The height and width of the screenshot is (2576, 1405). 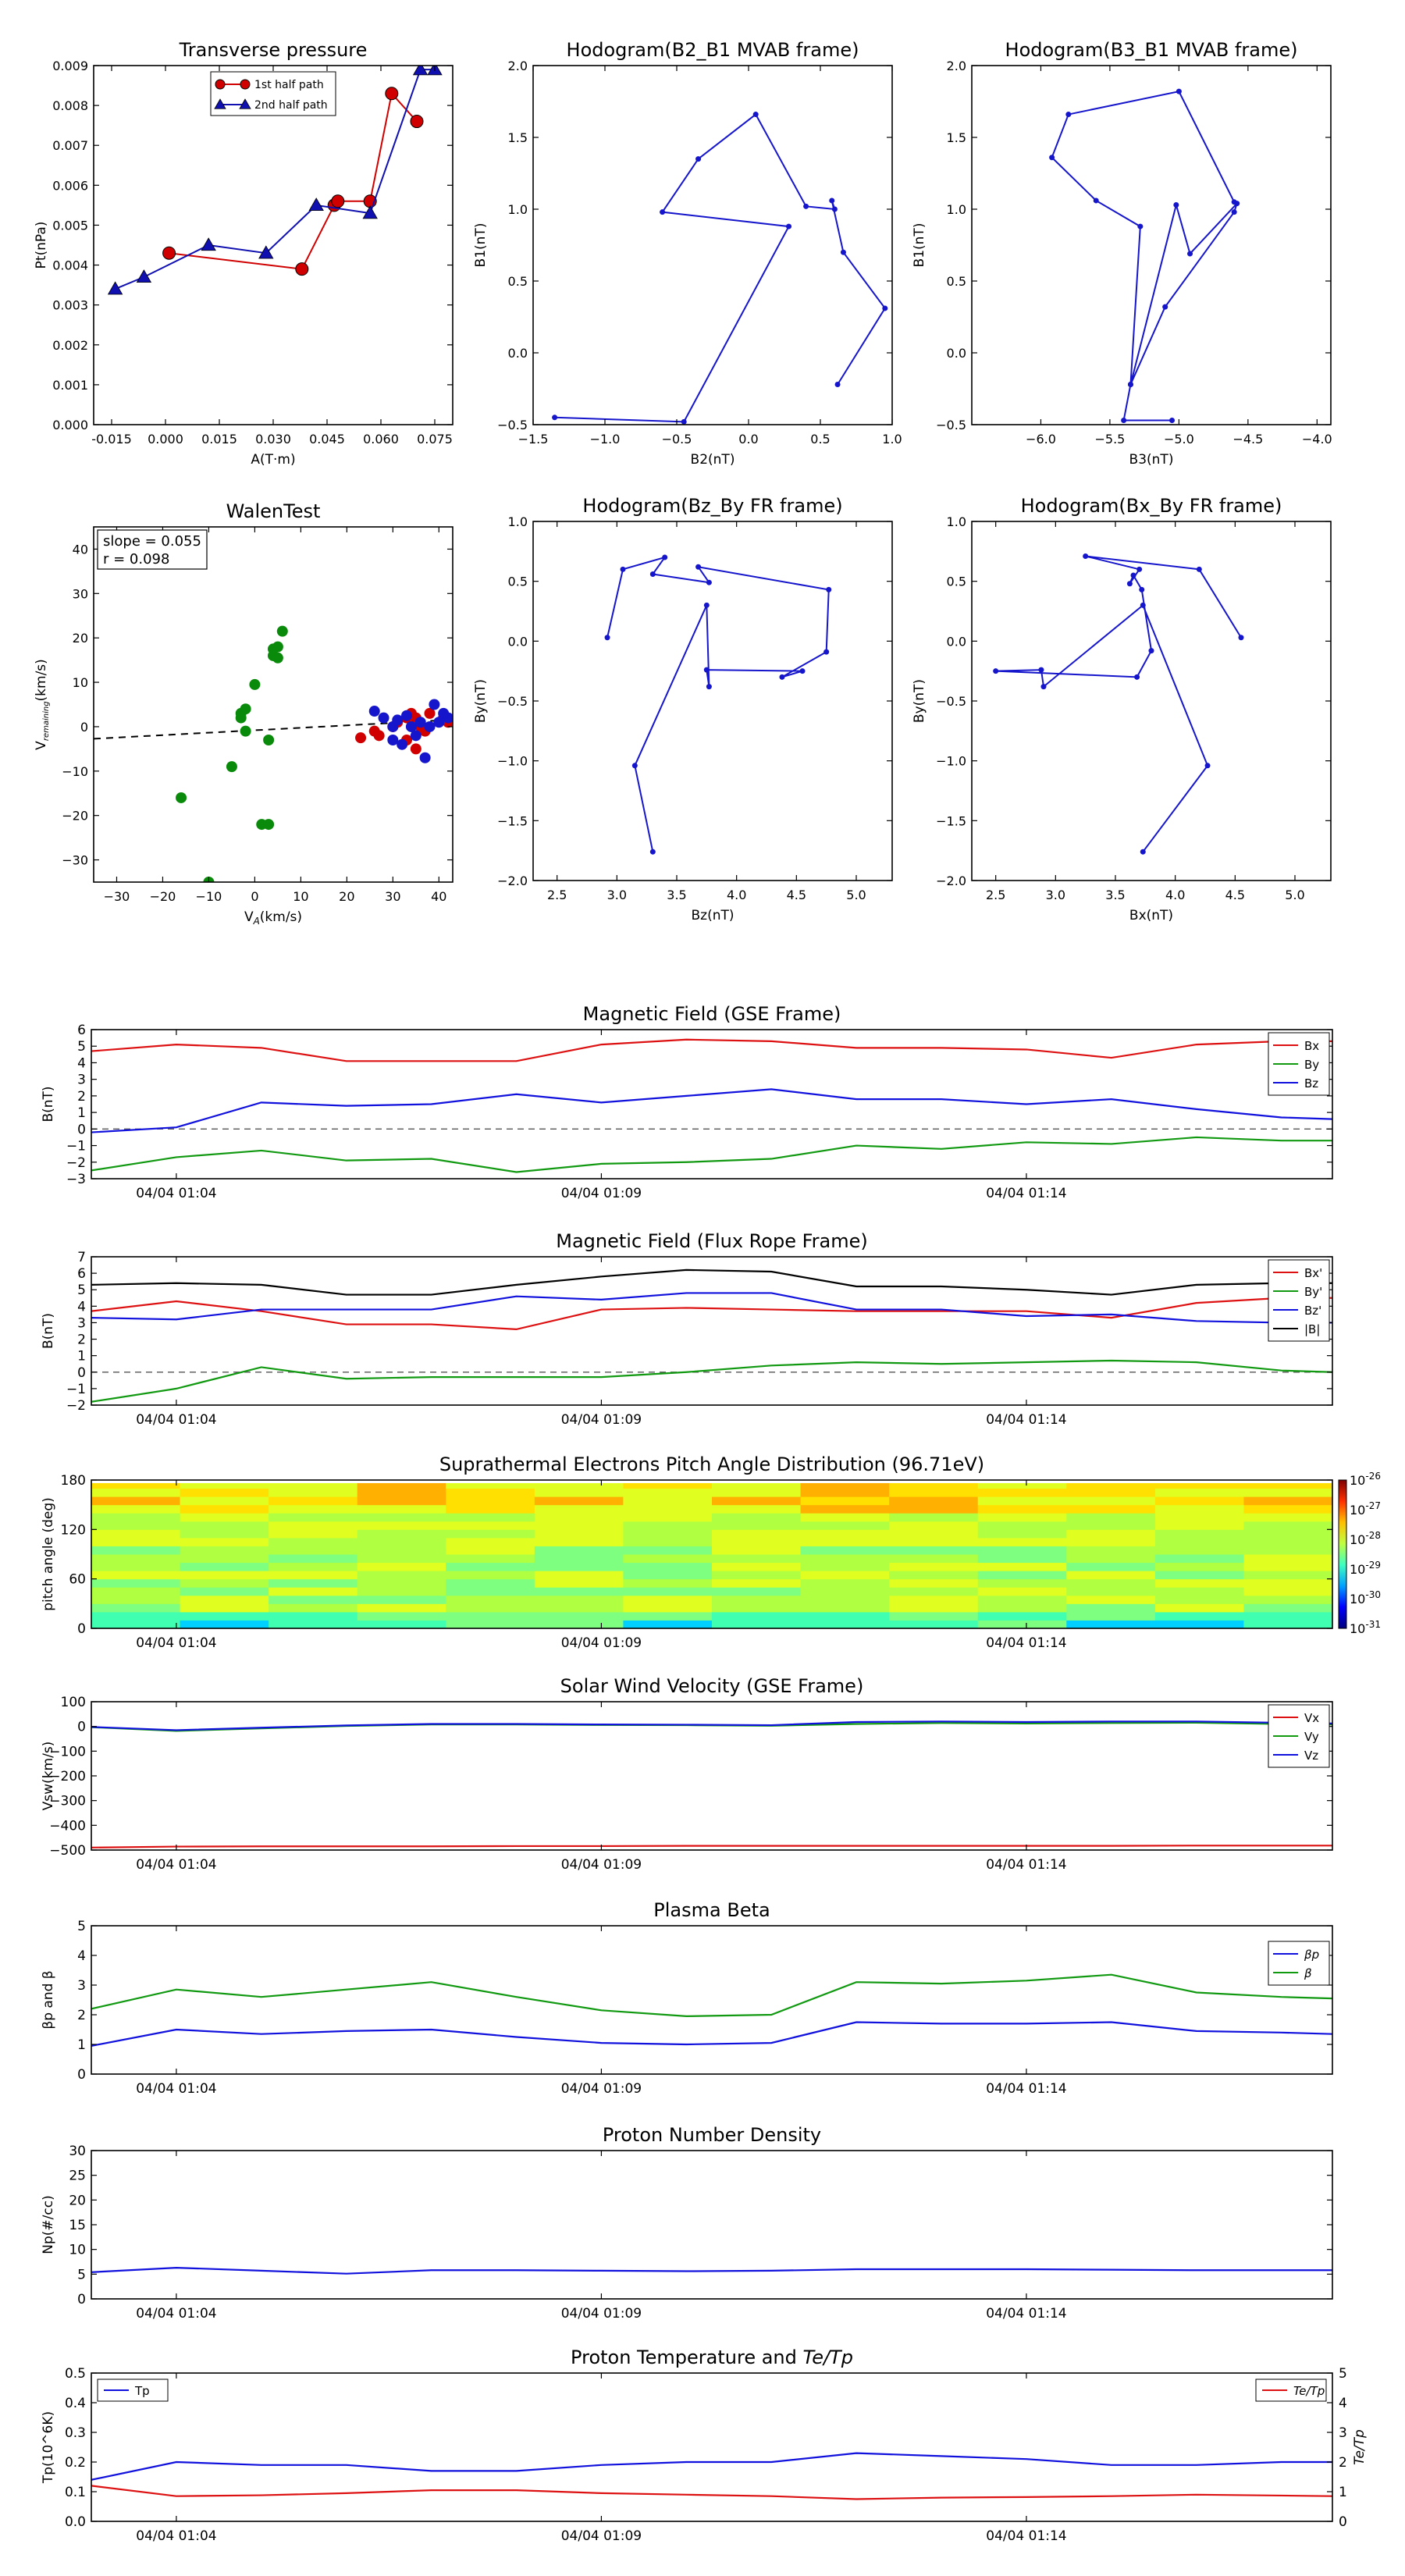 I want to click on y-tick-label: 0.002, so click(x=70, y=345).